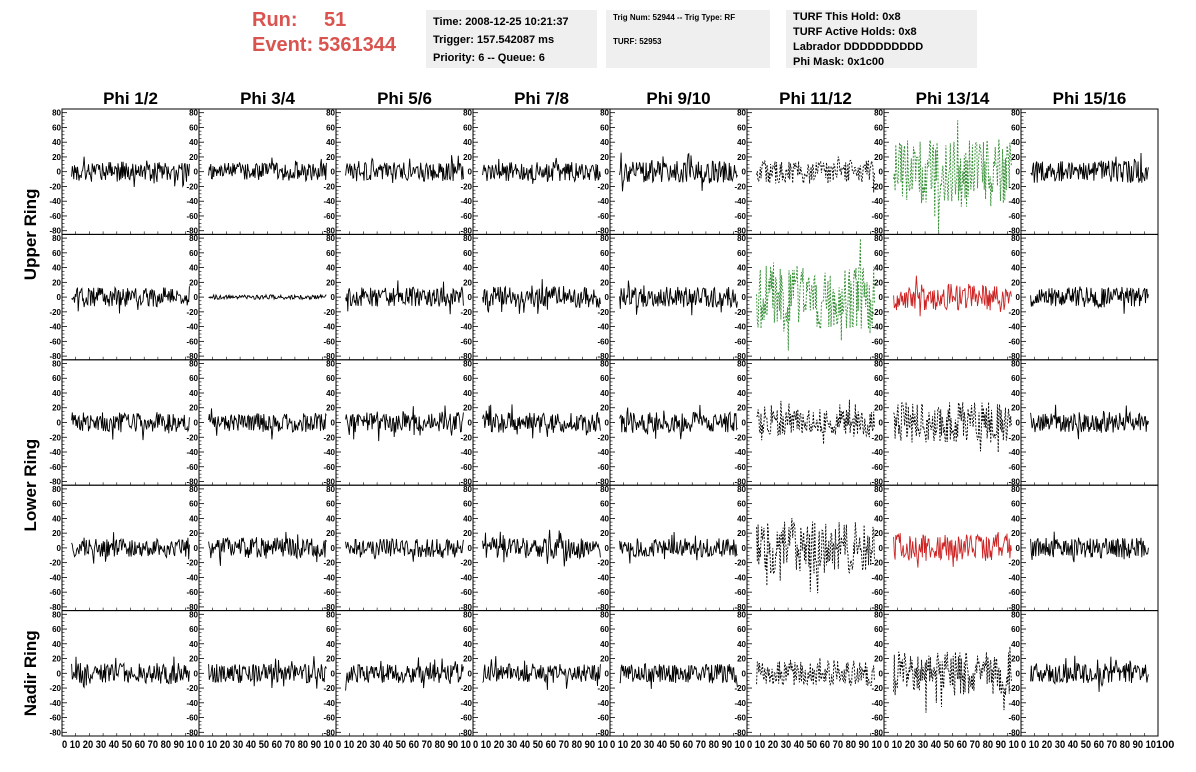 This screenshot has height=772, width=1196. Describe the element at coordinates (678, 98) in the screenshot. I see `column-title: Phi 9/10` at that location.